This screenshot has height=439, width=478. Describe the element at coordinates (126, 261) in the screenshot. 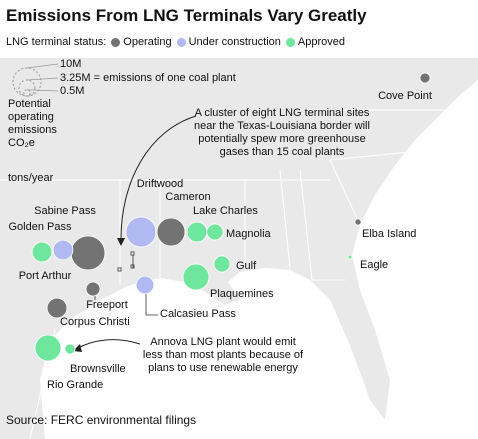

I see `terminal-markers` at that location.